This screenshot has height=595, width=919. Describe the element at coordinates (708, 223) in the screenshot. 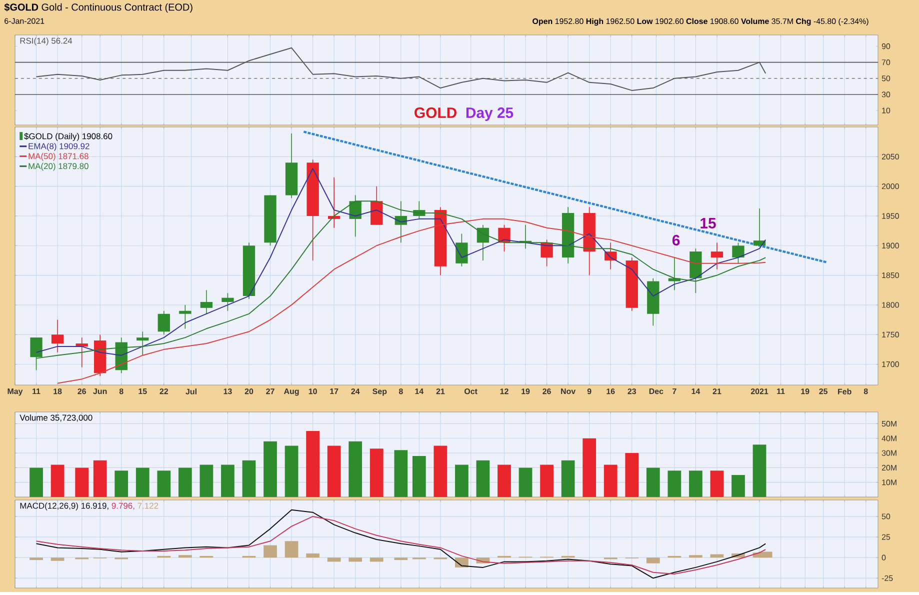

I see `annotation: 15` at that location.